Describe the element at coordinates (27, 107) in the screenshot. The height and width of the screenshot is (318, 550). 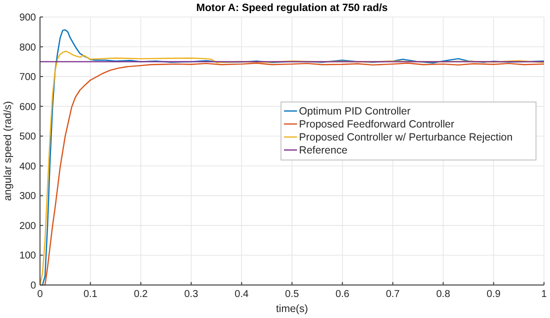
I see `y-tick-label: 600` at that location.